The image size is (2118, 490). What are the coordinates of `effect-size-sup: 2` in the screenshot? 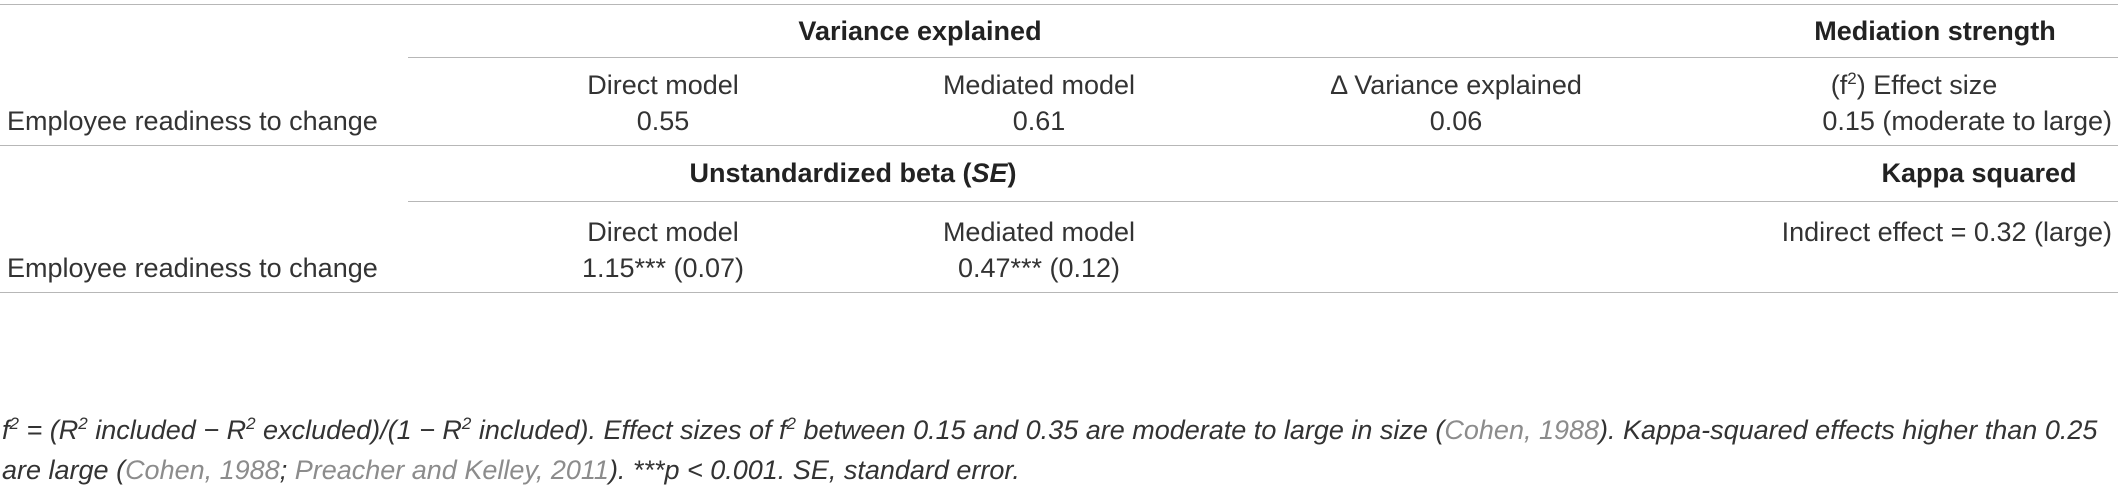 It's located at (1852, 78).